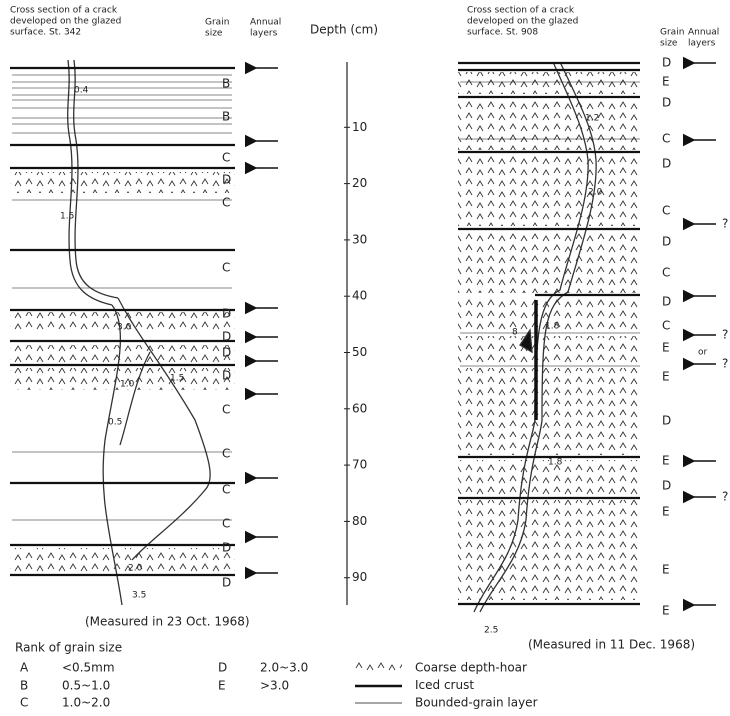  Describe the element at coordinates (471, 668) in the screenshot. I see `legend-symbol: Coarse depth-hoar` at that location.